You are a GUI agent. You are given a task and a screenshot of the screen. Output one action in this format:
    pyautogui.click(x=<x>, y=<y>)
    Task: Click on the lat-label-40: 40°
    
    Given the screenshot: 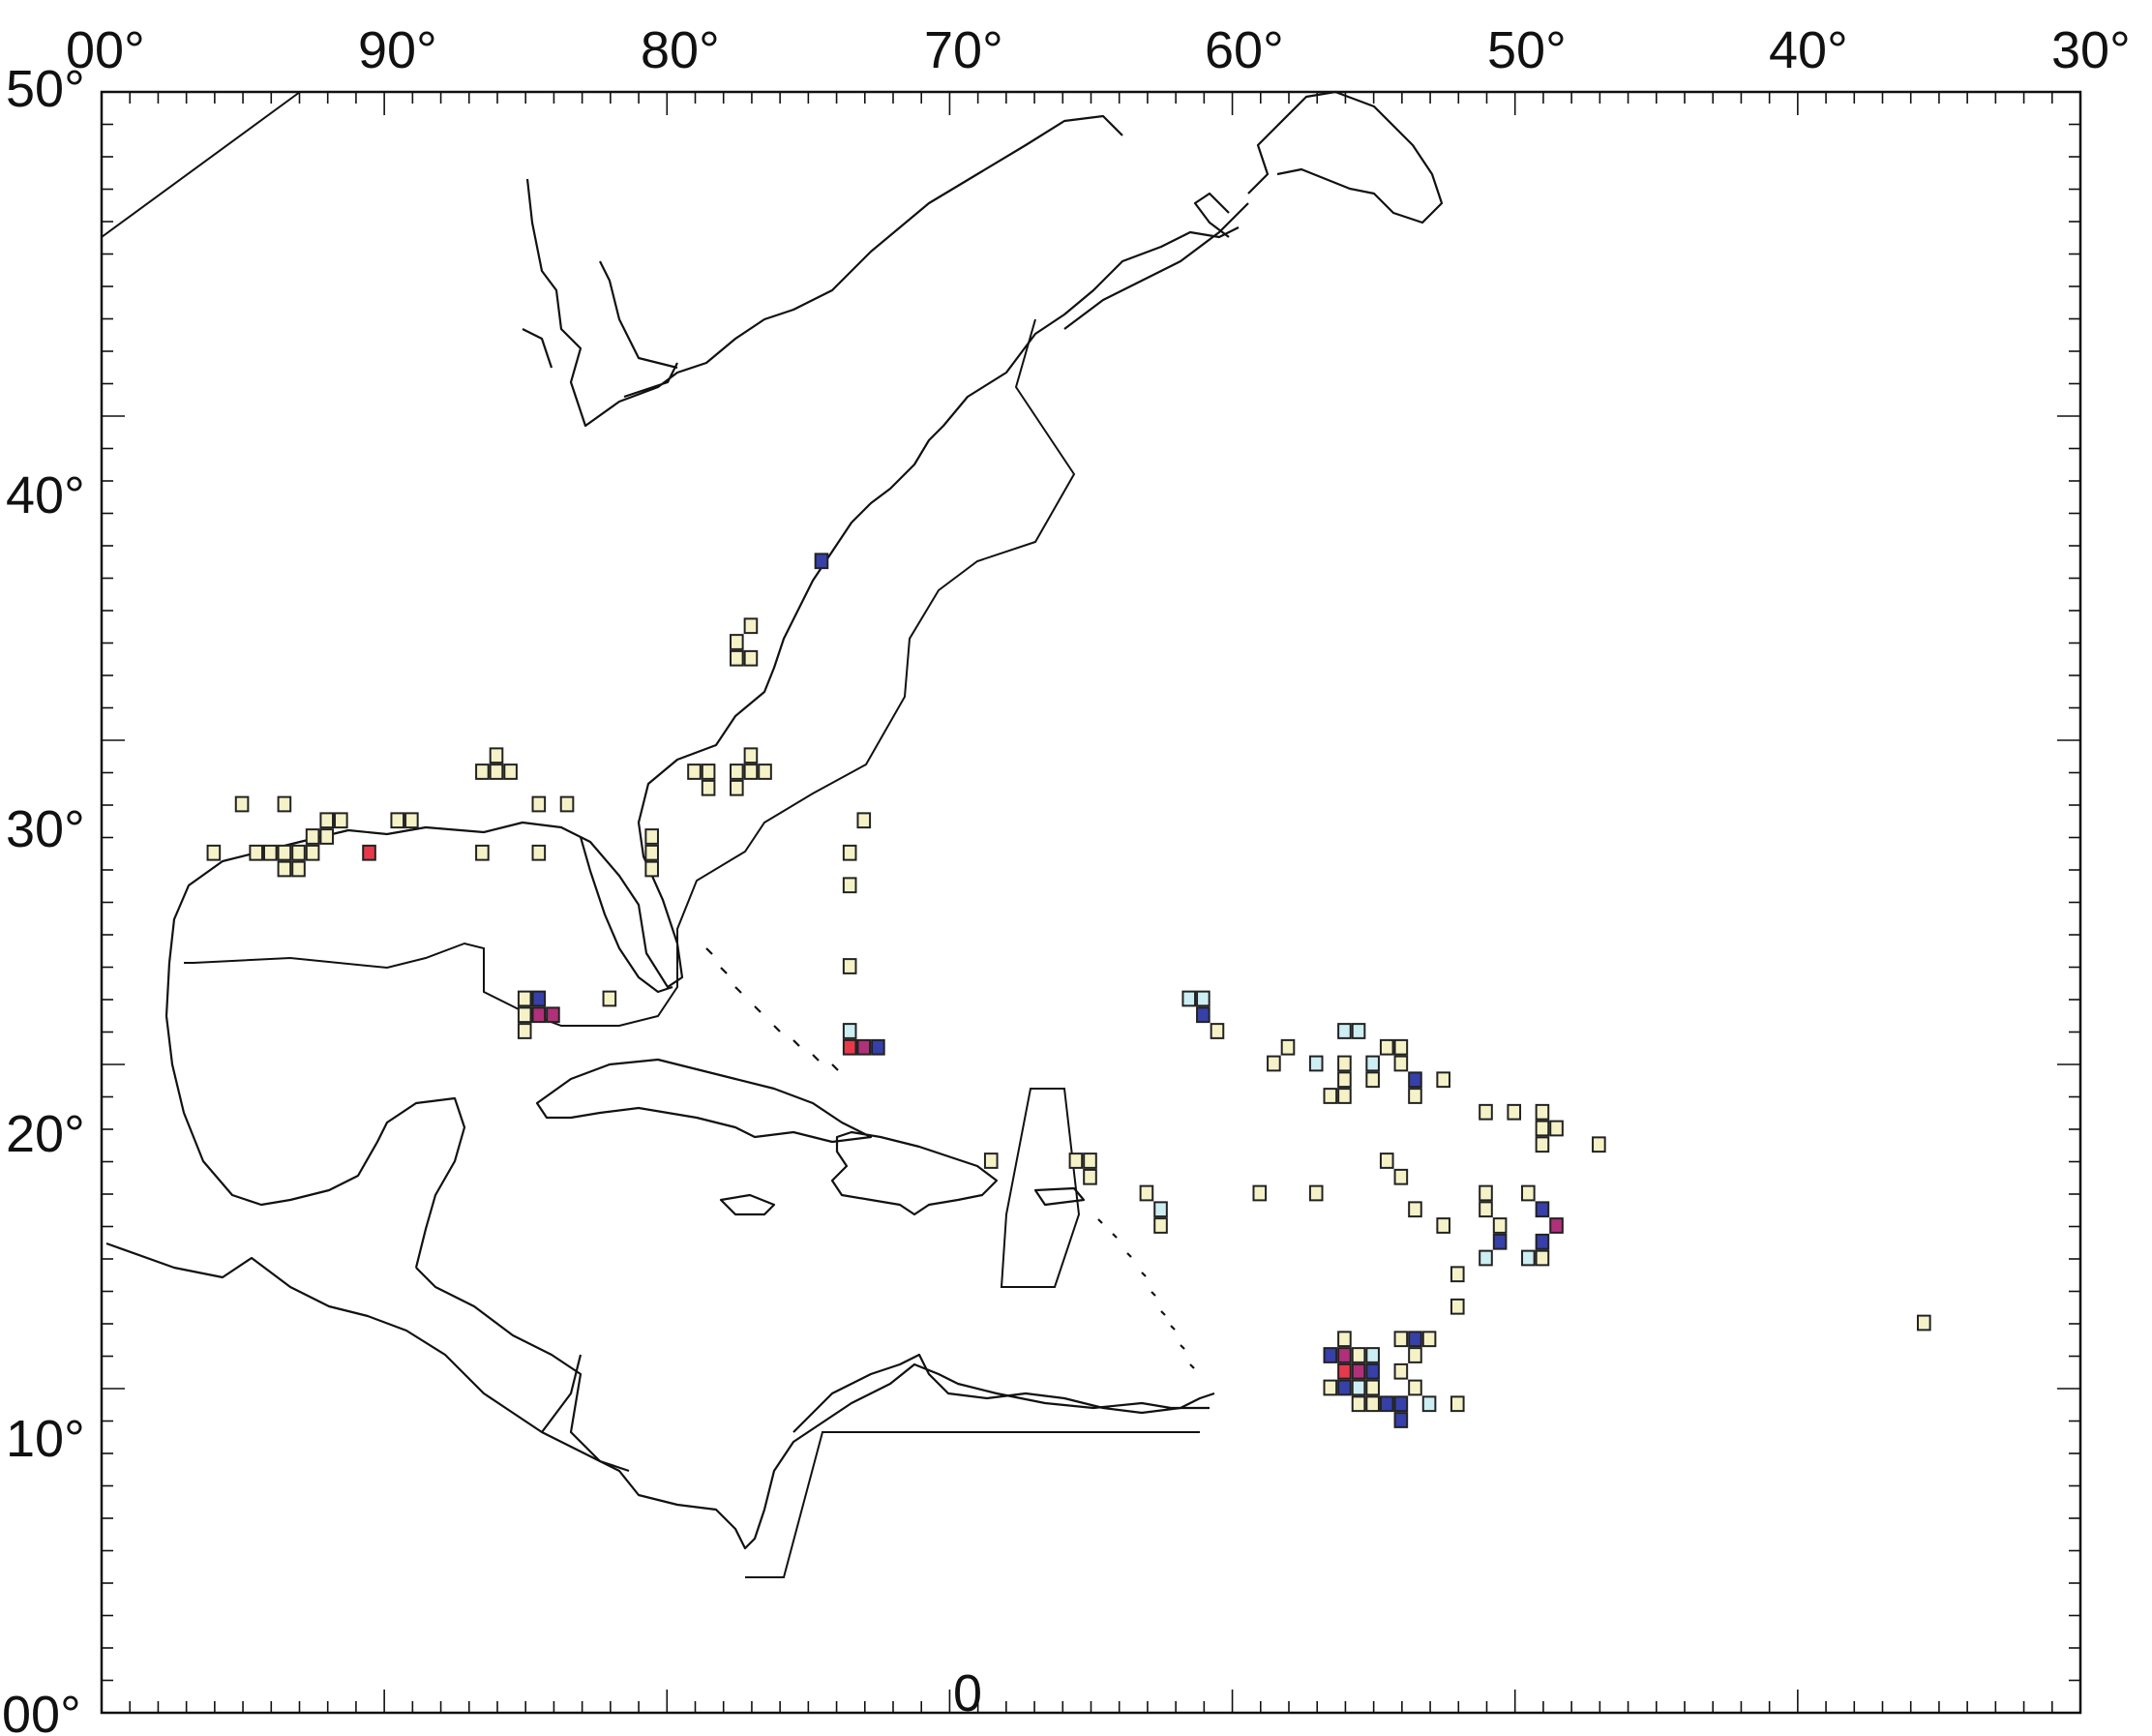 What is the action you would take?
    pyautogui.click(x=45, y=495)
    